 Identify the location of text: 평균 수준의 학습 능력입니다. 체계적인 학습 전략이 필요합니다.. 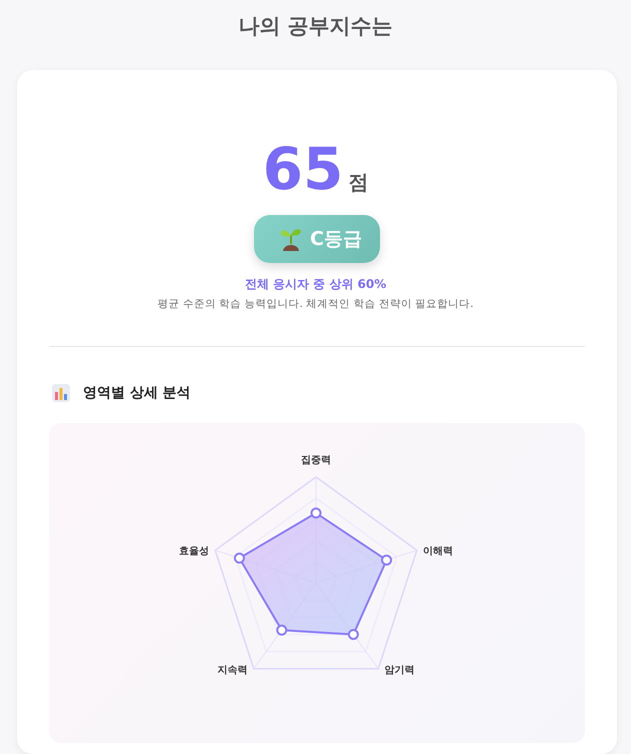
(315, 304).